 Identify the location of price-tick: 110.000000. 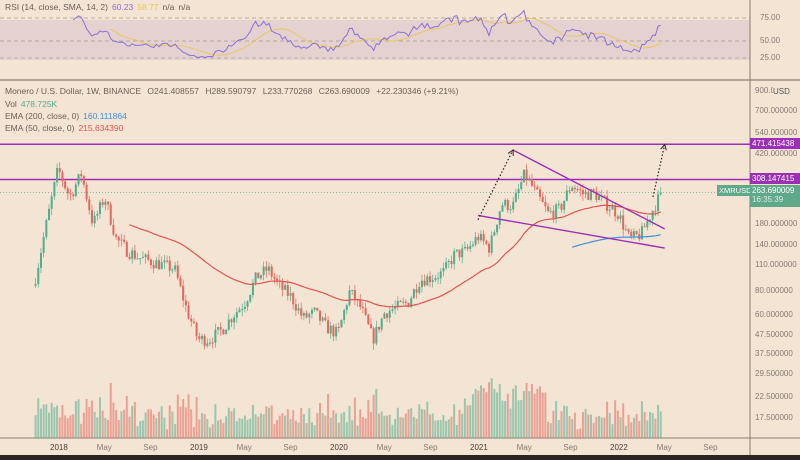
(776, 265).